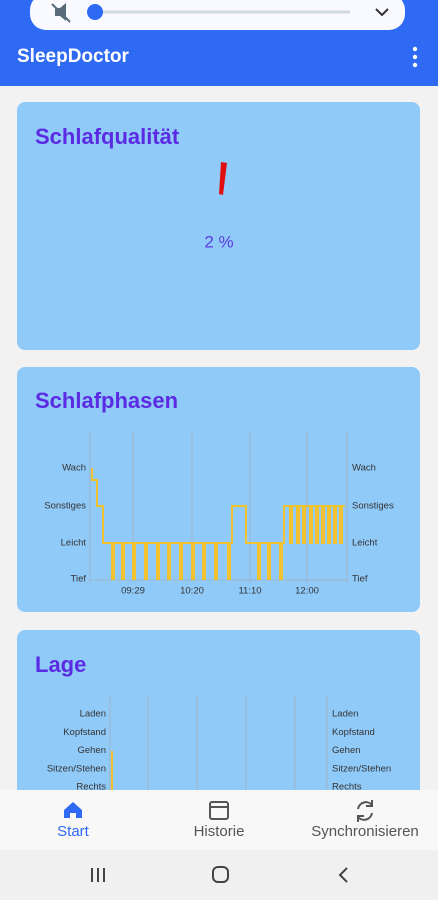  Describe the element at coordinates (365, 811) in the screenshot. I see `nav-sync` at that location.